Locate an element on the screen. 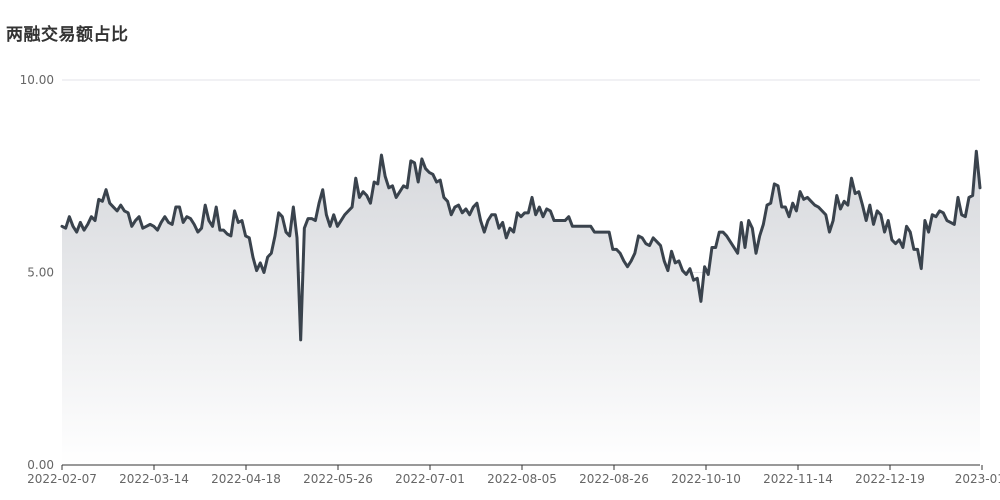  x-tick-label: 2022-04-18 is located at coordinates (246, 479).